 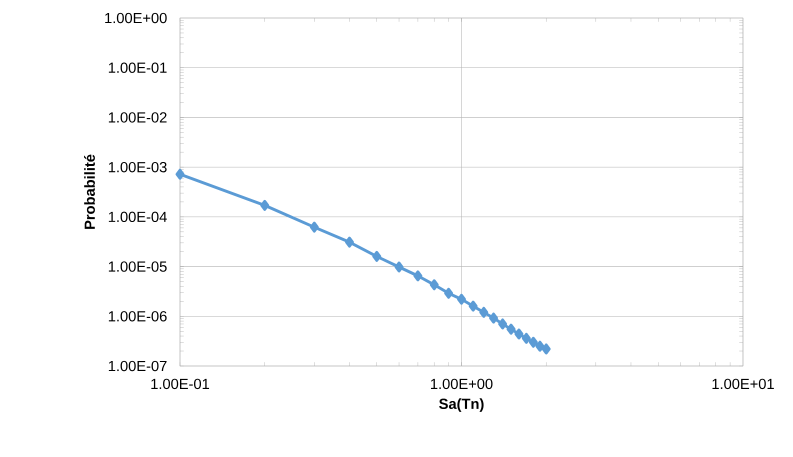 I want to click on y-tick-label: 1.00E-05, so click(x=137, y=266).